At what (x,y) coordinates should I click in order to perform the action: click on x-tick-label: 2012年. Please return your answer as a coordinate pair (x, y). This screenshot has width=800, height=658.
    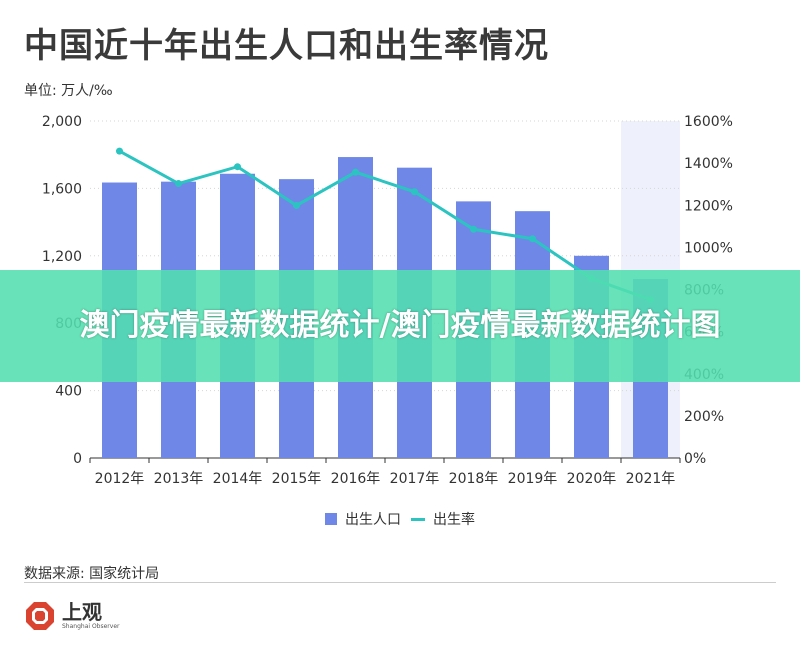
    Looking at the image, I should click on (120, 479).